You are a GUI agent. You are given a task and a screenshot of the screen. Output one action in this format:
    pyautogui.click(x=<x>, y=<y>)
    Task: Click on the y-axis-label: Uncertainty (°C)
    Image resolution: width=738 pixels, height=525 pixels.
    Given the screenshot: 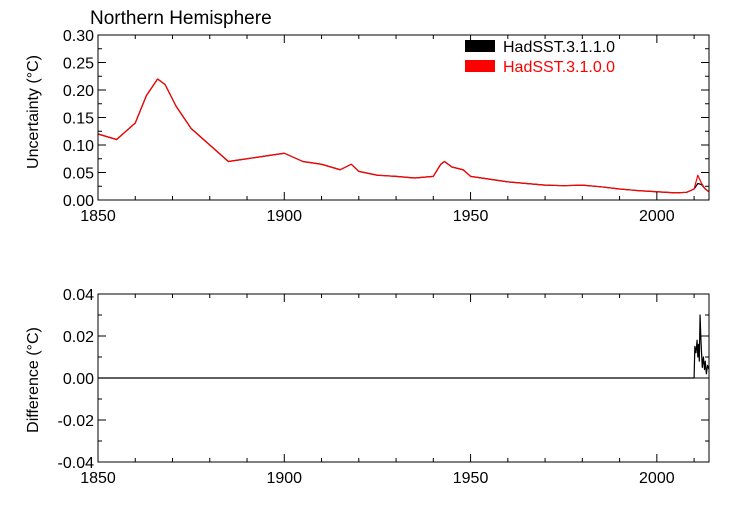 What is the action you would take?
    pyautogui.click(x=33, y=112)
    